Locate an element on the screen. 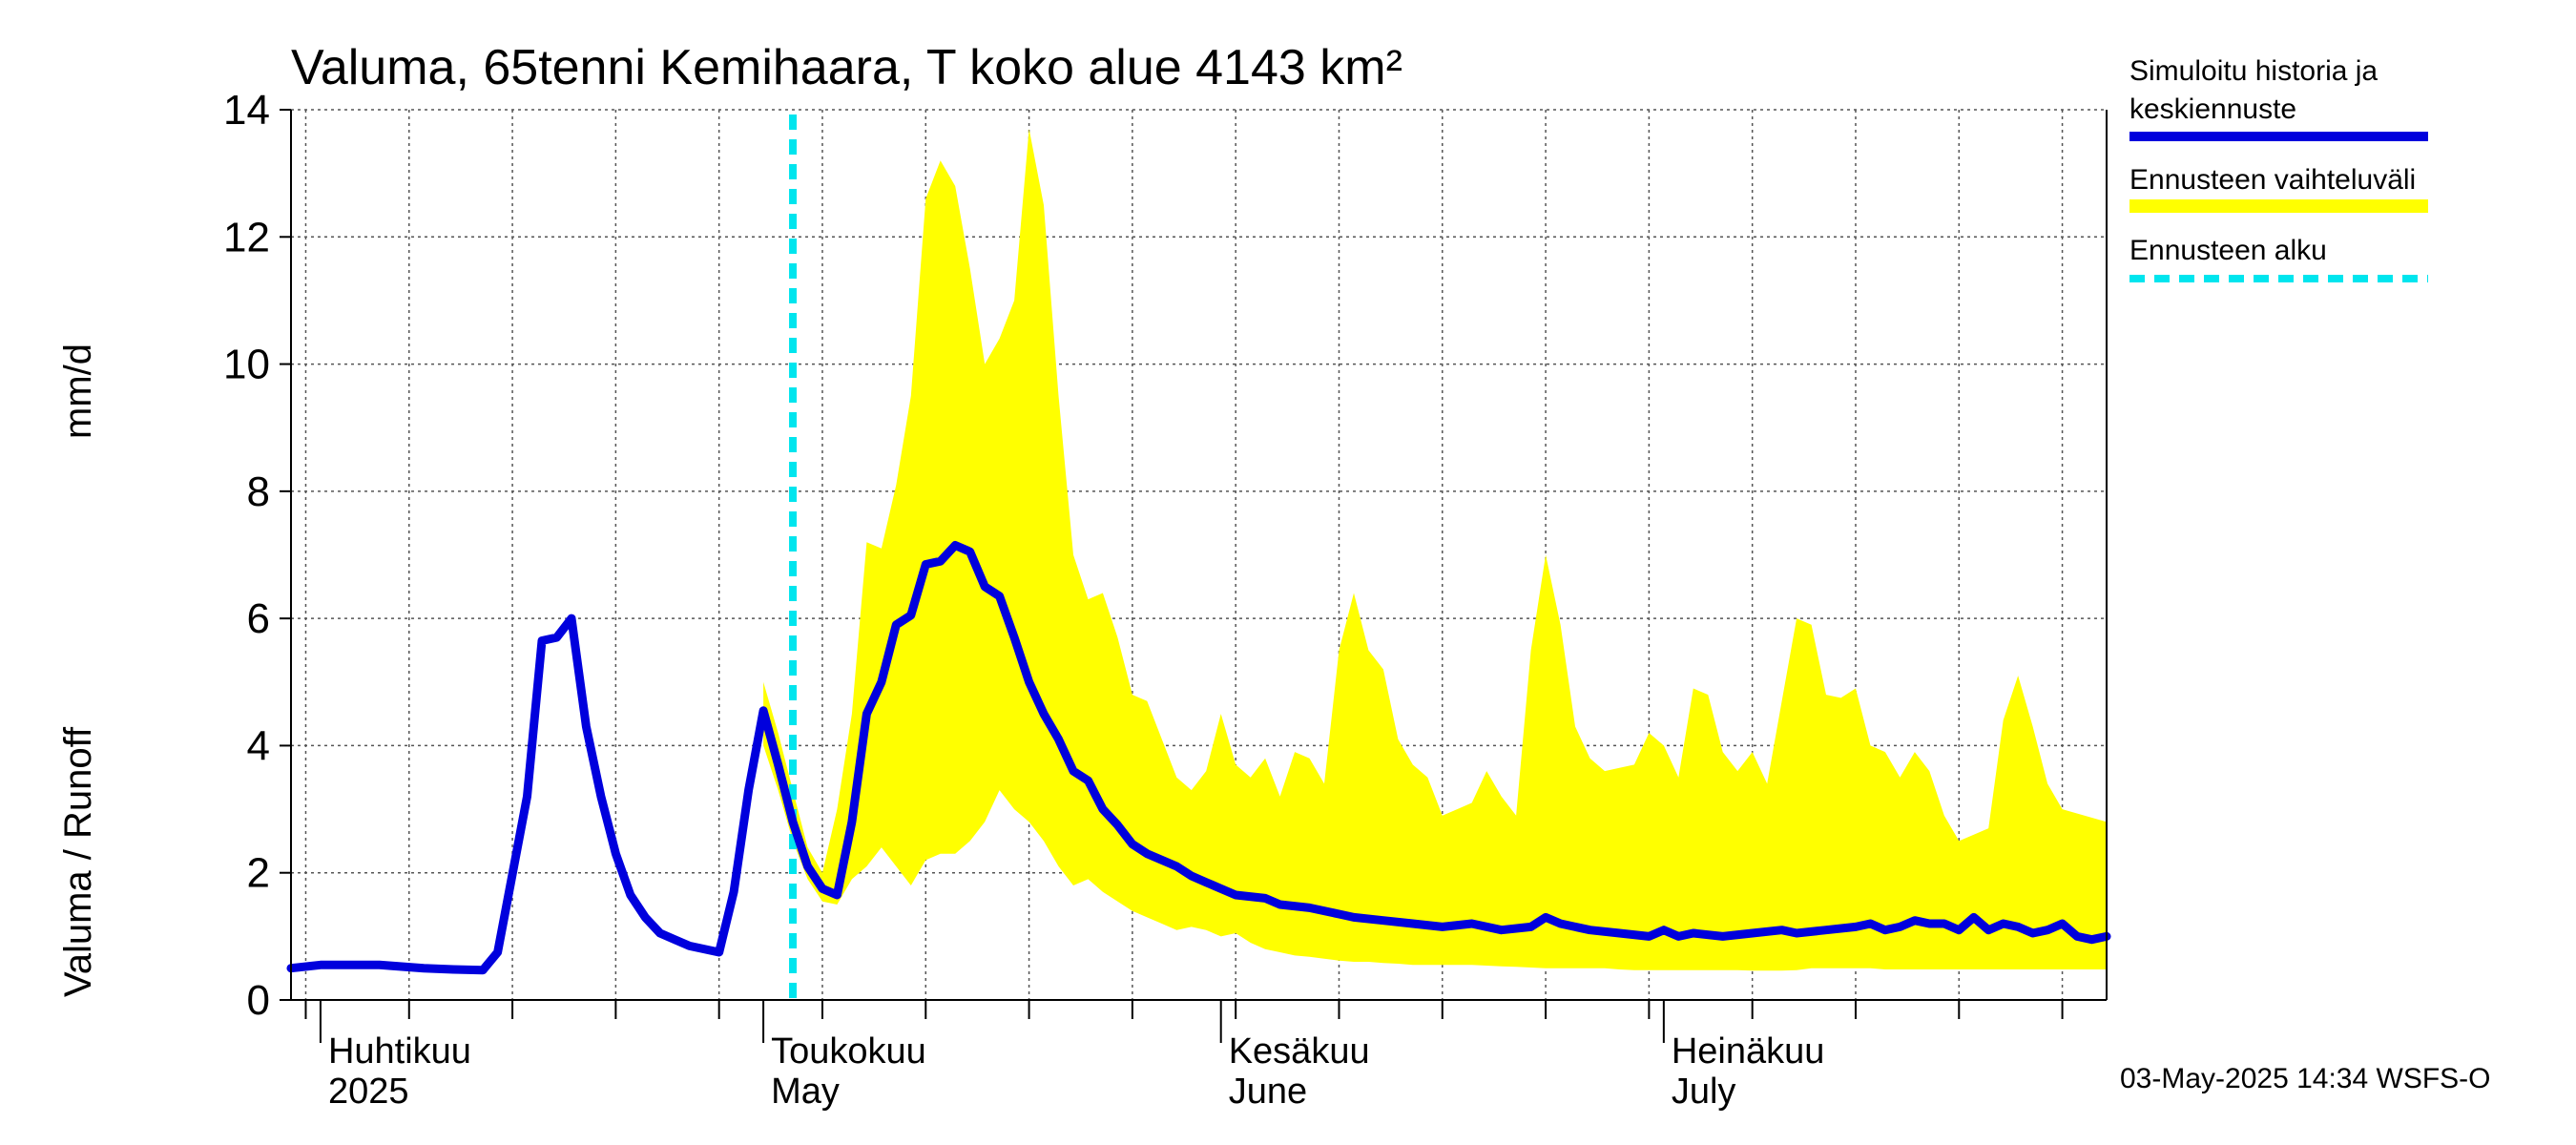 Image resolution: width=2576 pixels, height=1145 pixels. month-label-en: July is located at coordinates (1704, 1092).